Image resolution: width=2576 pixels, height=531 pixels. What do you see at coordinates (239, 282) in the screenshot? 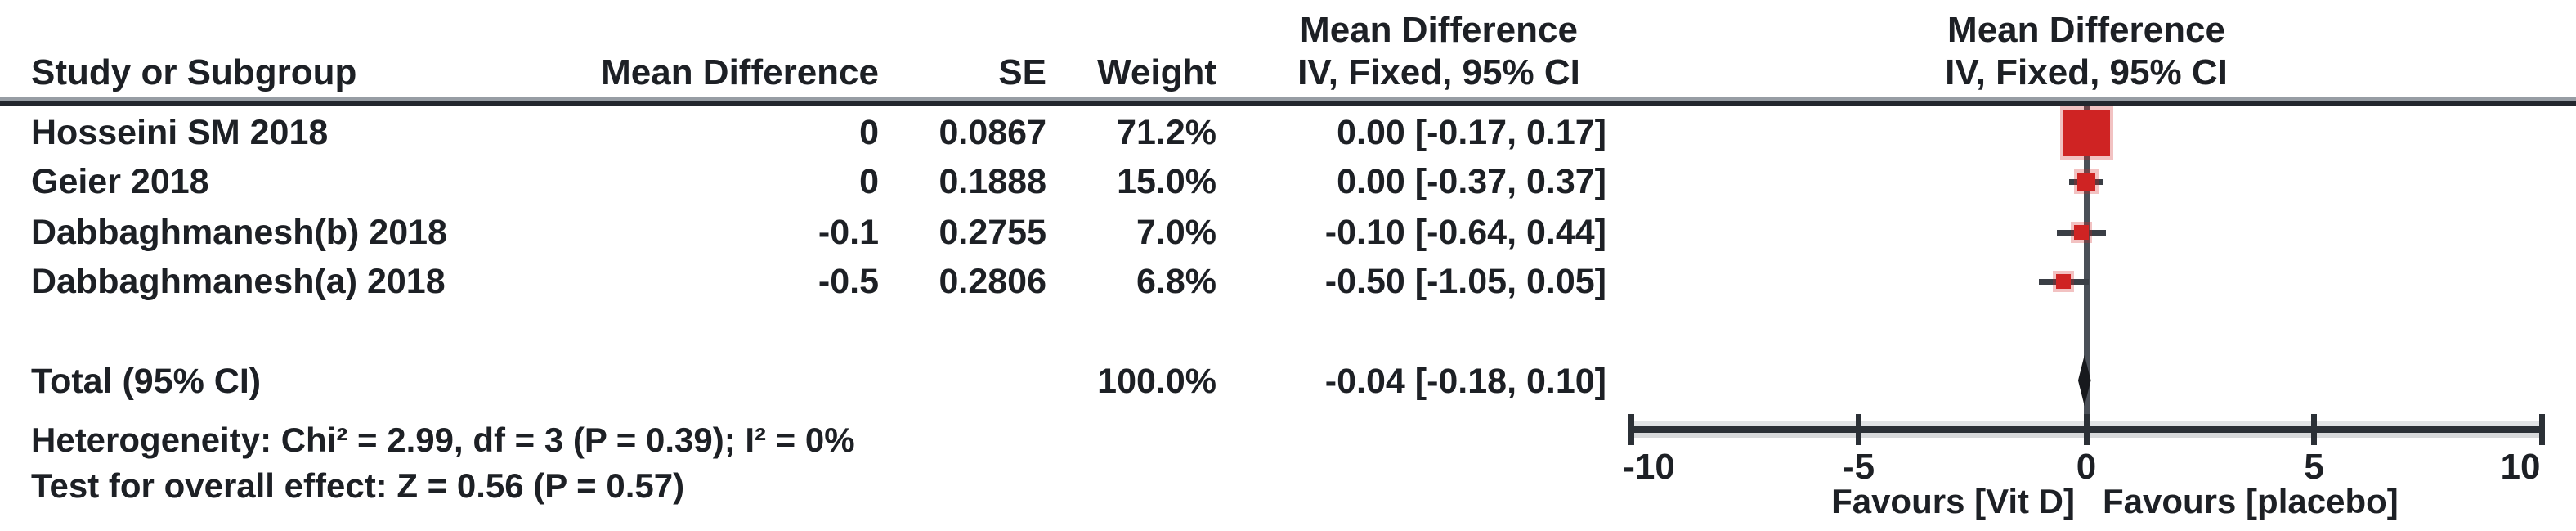
I see `study-label: Dabbaghmanesh(a) 2018` at bounding box center [239, 282].